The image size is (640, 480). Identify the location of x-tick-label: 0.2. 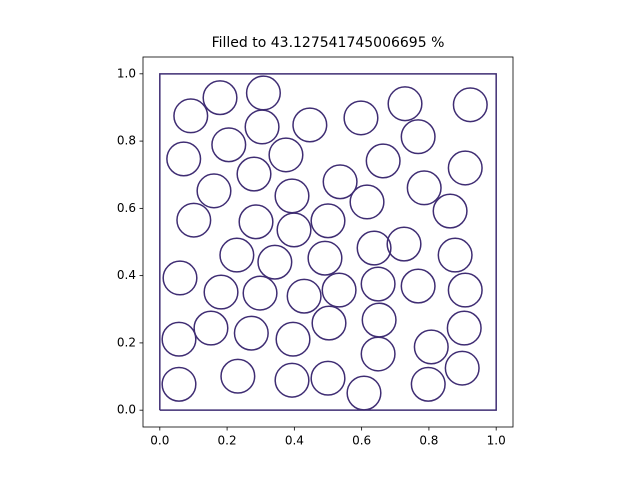
(227, 441).